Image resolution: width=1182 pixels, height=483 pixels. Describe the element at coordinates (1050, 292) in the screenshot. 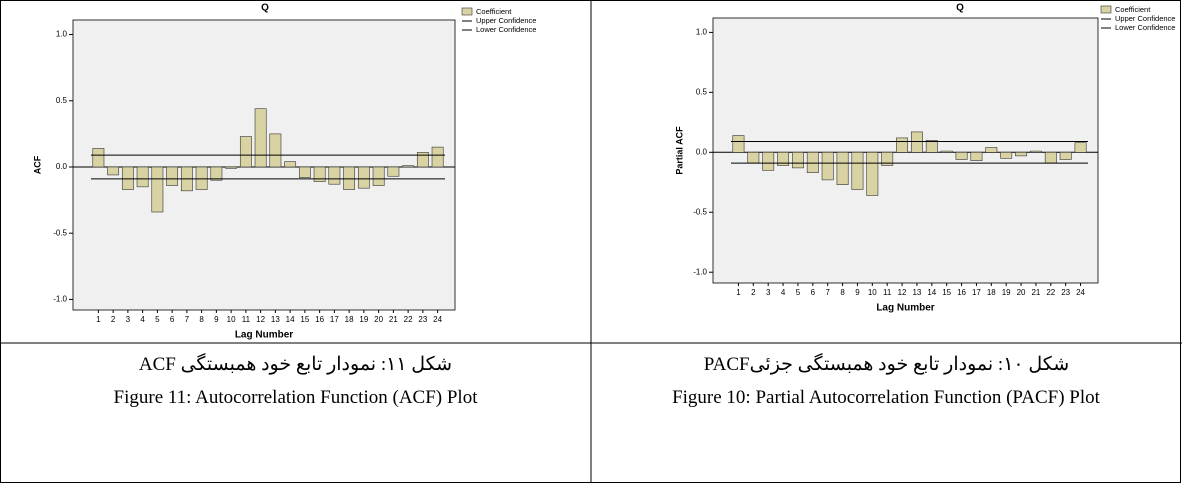

I see `x-tick-label: 22` at that location.